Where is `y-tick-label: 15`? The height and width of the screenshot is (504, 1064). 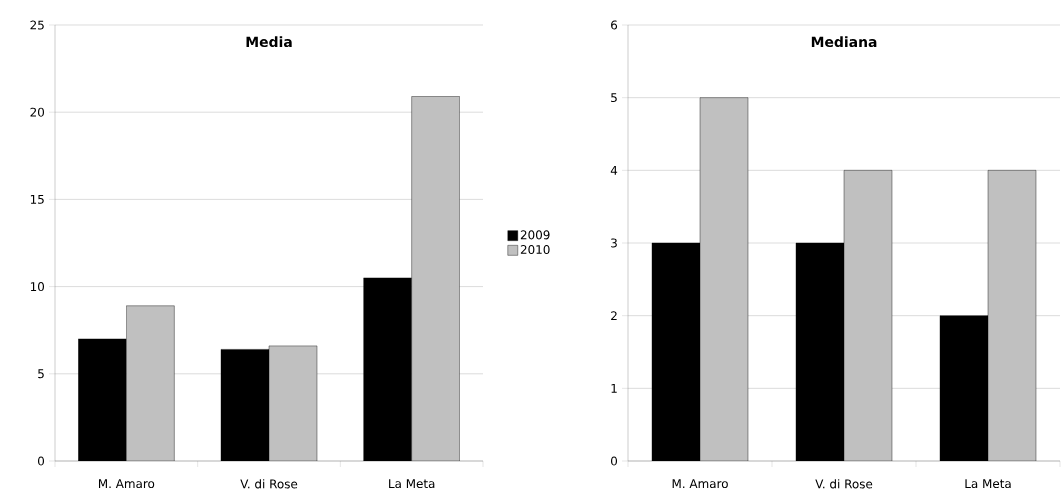
y-tick-label: 15 is located at coordinates (37, 199).